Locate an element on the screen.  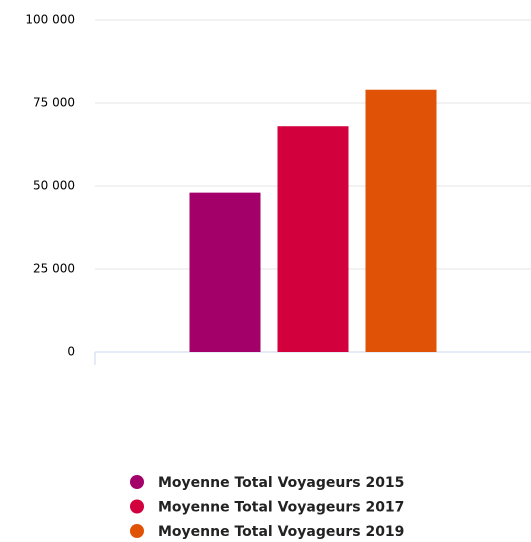
legend-text: Moyenne Total Voyageurs 2015 is located at coordinates (281, 483).